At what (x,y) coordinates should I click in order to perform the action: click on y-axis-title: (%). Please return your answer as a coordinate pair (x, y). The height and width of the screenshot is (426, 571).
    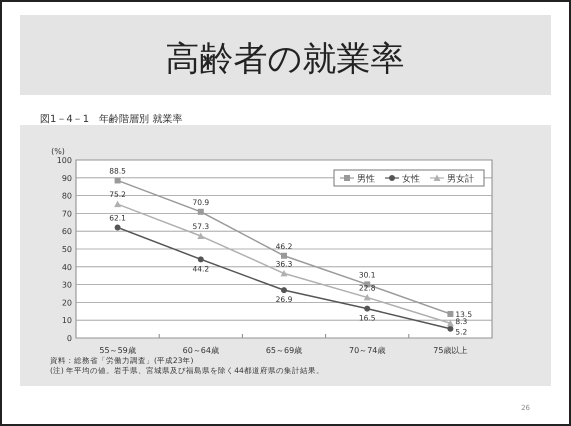
    Looking at the image, I should click on (58, 151).